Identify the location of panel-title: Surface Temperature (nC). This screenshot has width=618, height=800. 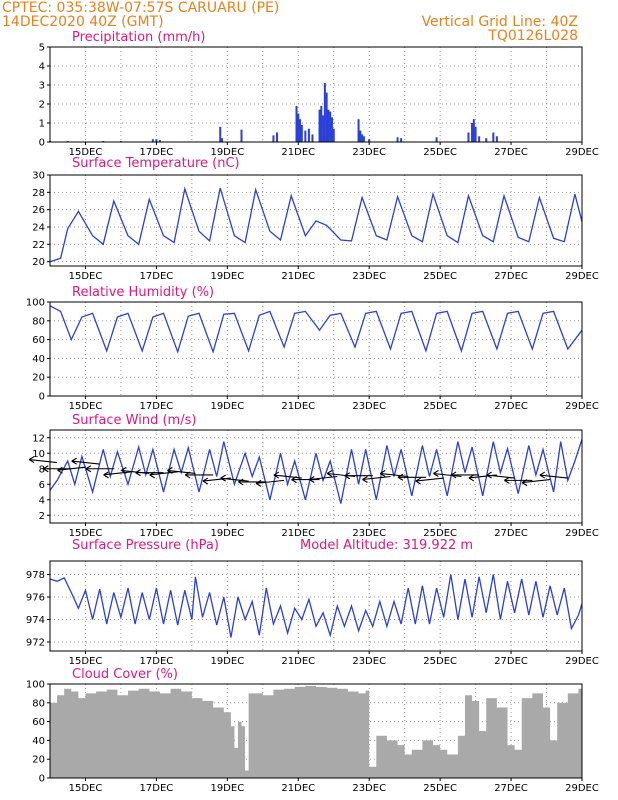
(156, 163).